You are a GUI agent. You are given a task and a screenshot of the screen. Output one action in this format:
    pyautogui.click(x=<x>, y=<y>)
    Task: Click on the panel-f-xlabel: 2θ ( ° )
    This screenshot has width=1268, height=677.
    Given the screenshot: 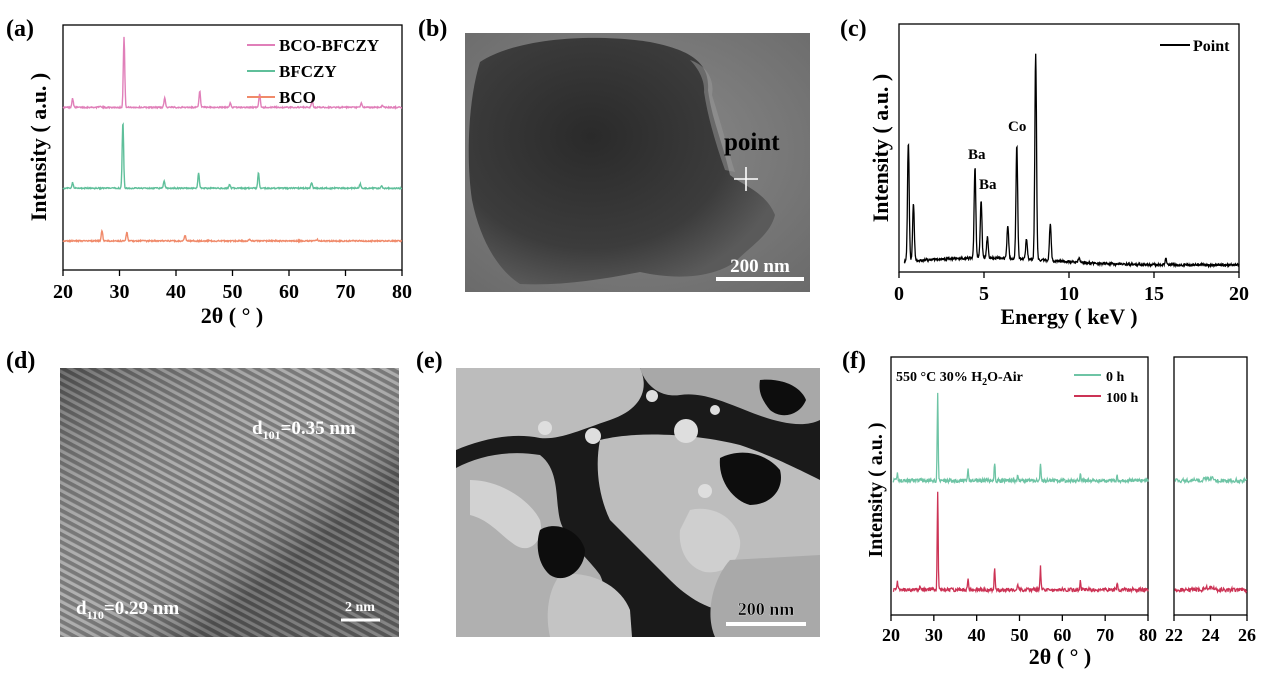 What is the action you would take?
    pyautogui.click(x=1060, y=656)
    